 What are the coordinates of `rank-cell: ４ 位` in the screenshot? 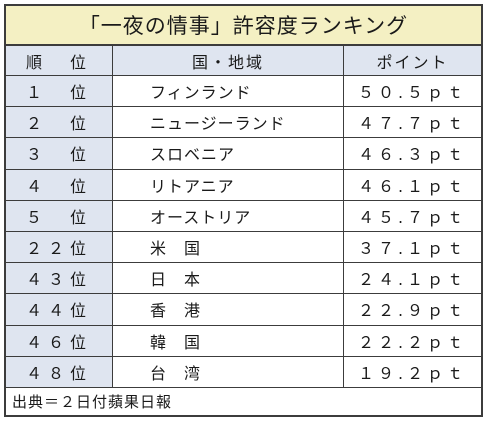 It's located at (59, 184).